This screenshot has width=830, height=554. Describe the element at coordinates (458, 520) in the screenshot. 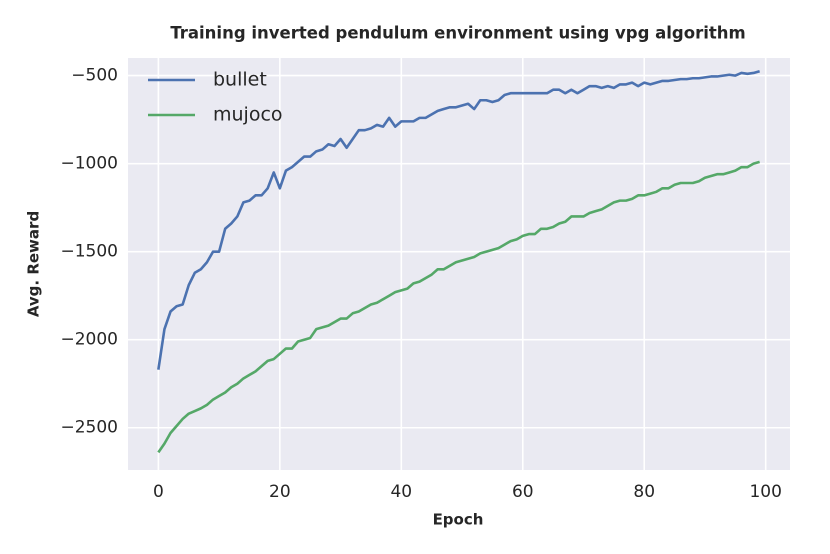

I see `x-axis-label: Epoch` at that location.